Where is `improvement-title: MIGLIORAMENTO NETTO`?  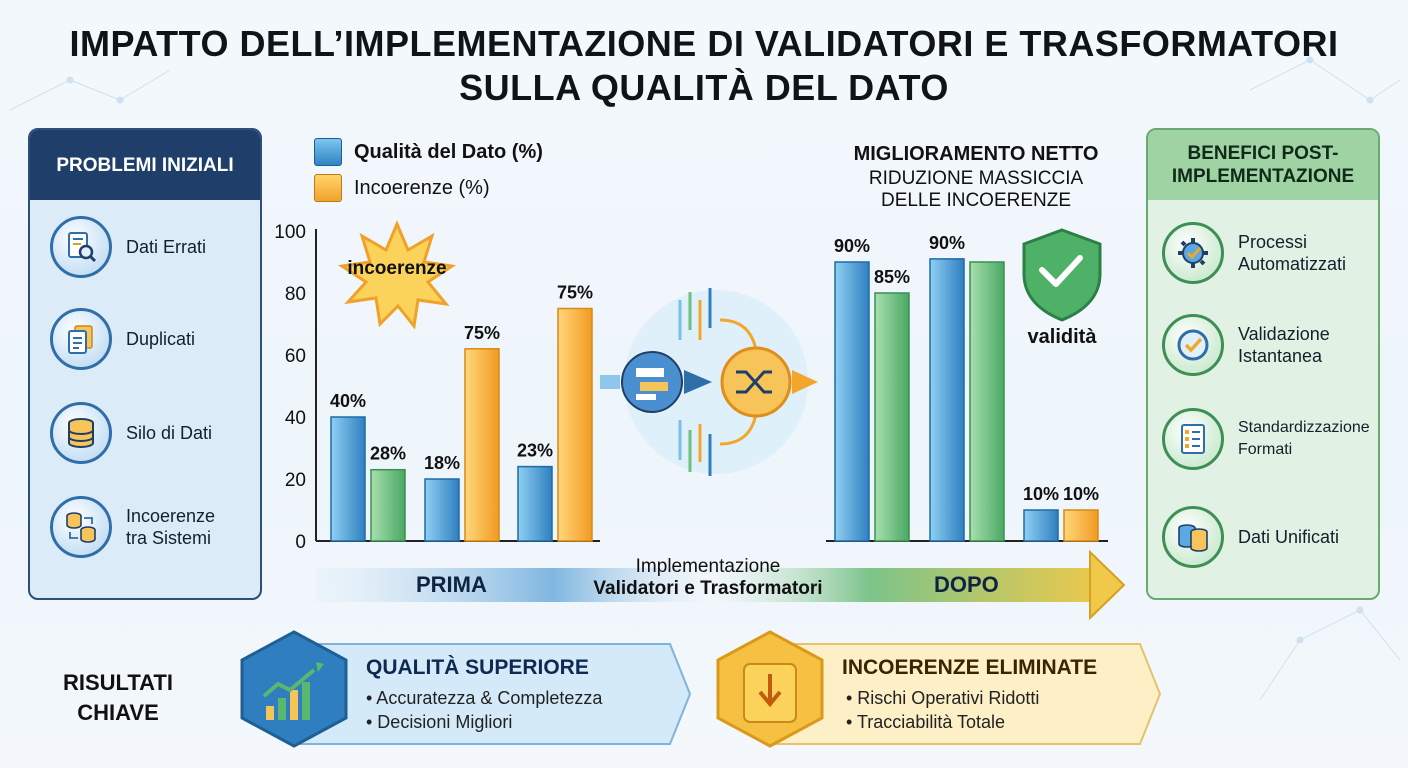
improvement-title: MIGLIORAMENTO NETTO is located at coordinates (976, 154).